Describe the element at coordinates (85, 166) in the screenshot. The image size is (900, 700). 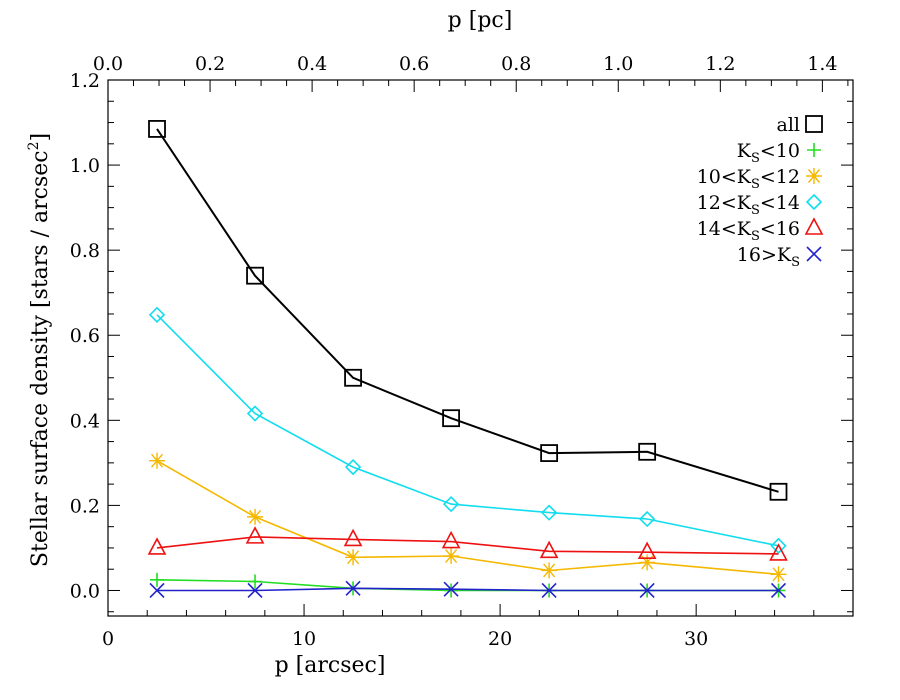
I see `y-tick-label: 1.0` at that location.